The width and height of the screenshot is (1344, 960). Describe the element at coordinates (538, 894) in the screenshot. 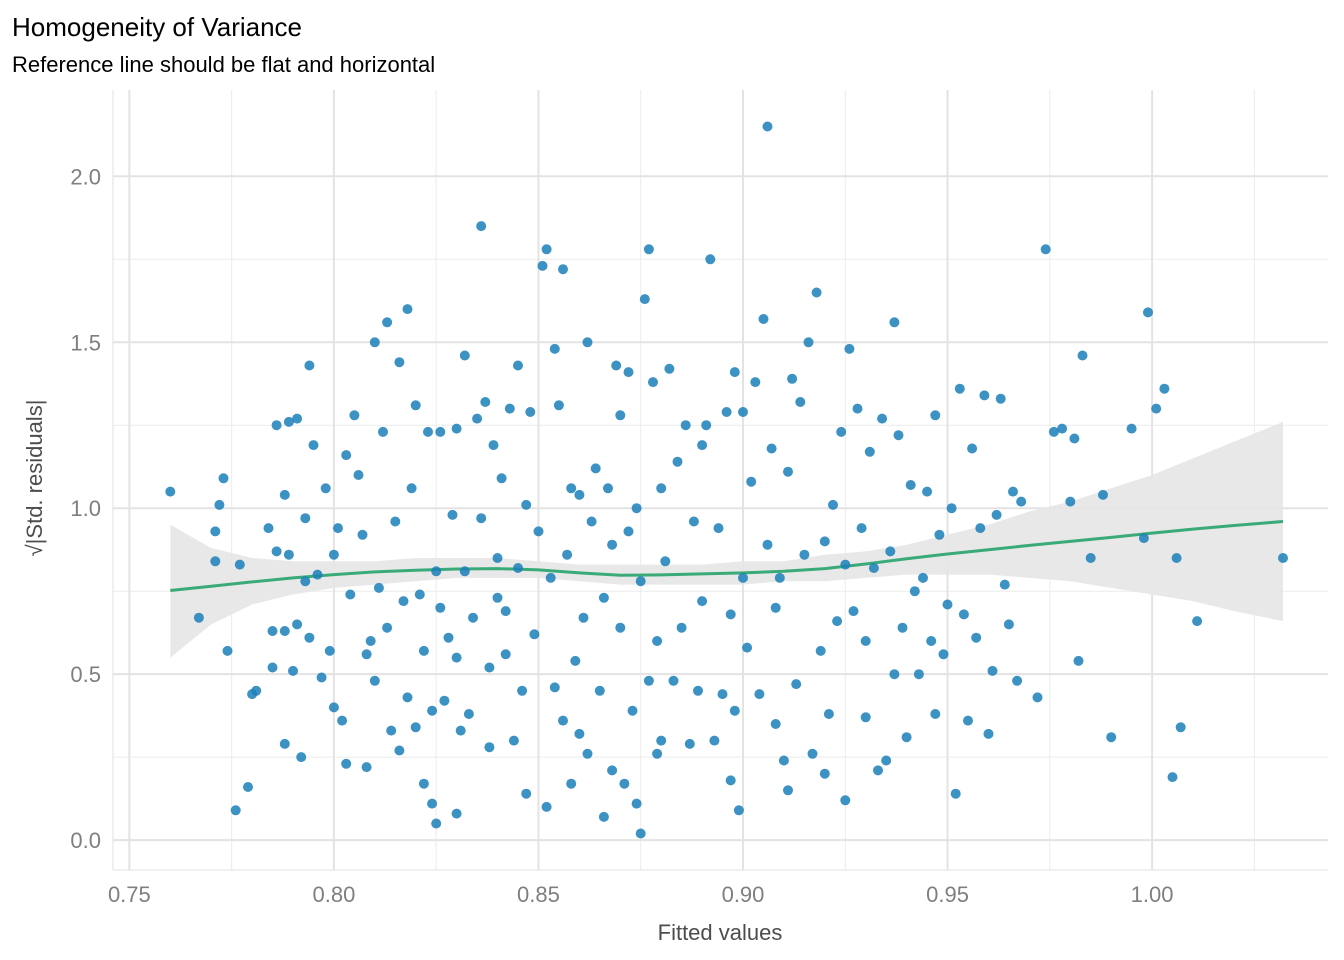

I see `x-tick-label: 0.85` at that location.